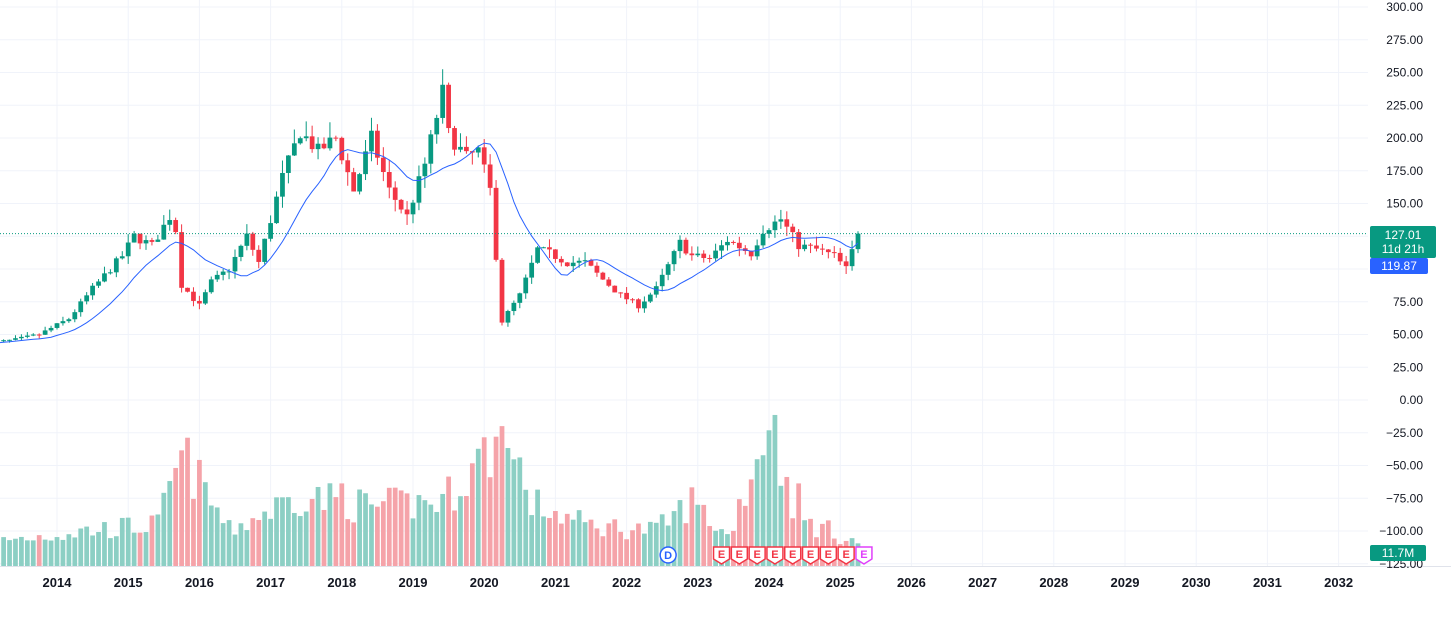  I want to click on volume-layer, so click(430, 490).